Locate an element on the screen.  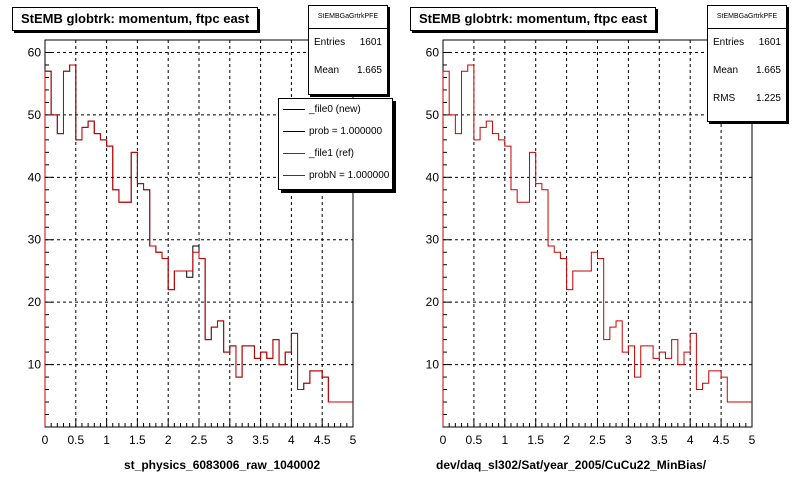
stats-box: StEMBGaGrtrkPFE Entries 1601 Mean 1.665 is located at coordinates (348, 50).